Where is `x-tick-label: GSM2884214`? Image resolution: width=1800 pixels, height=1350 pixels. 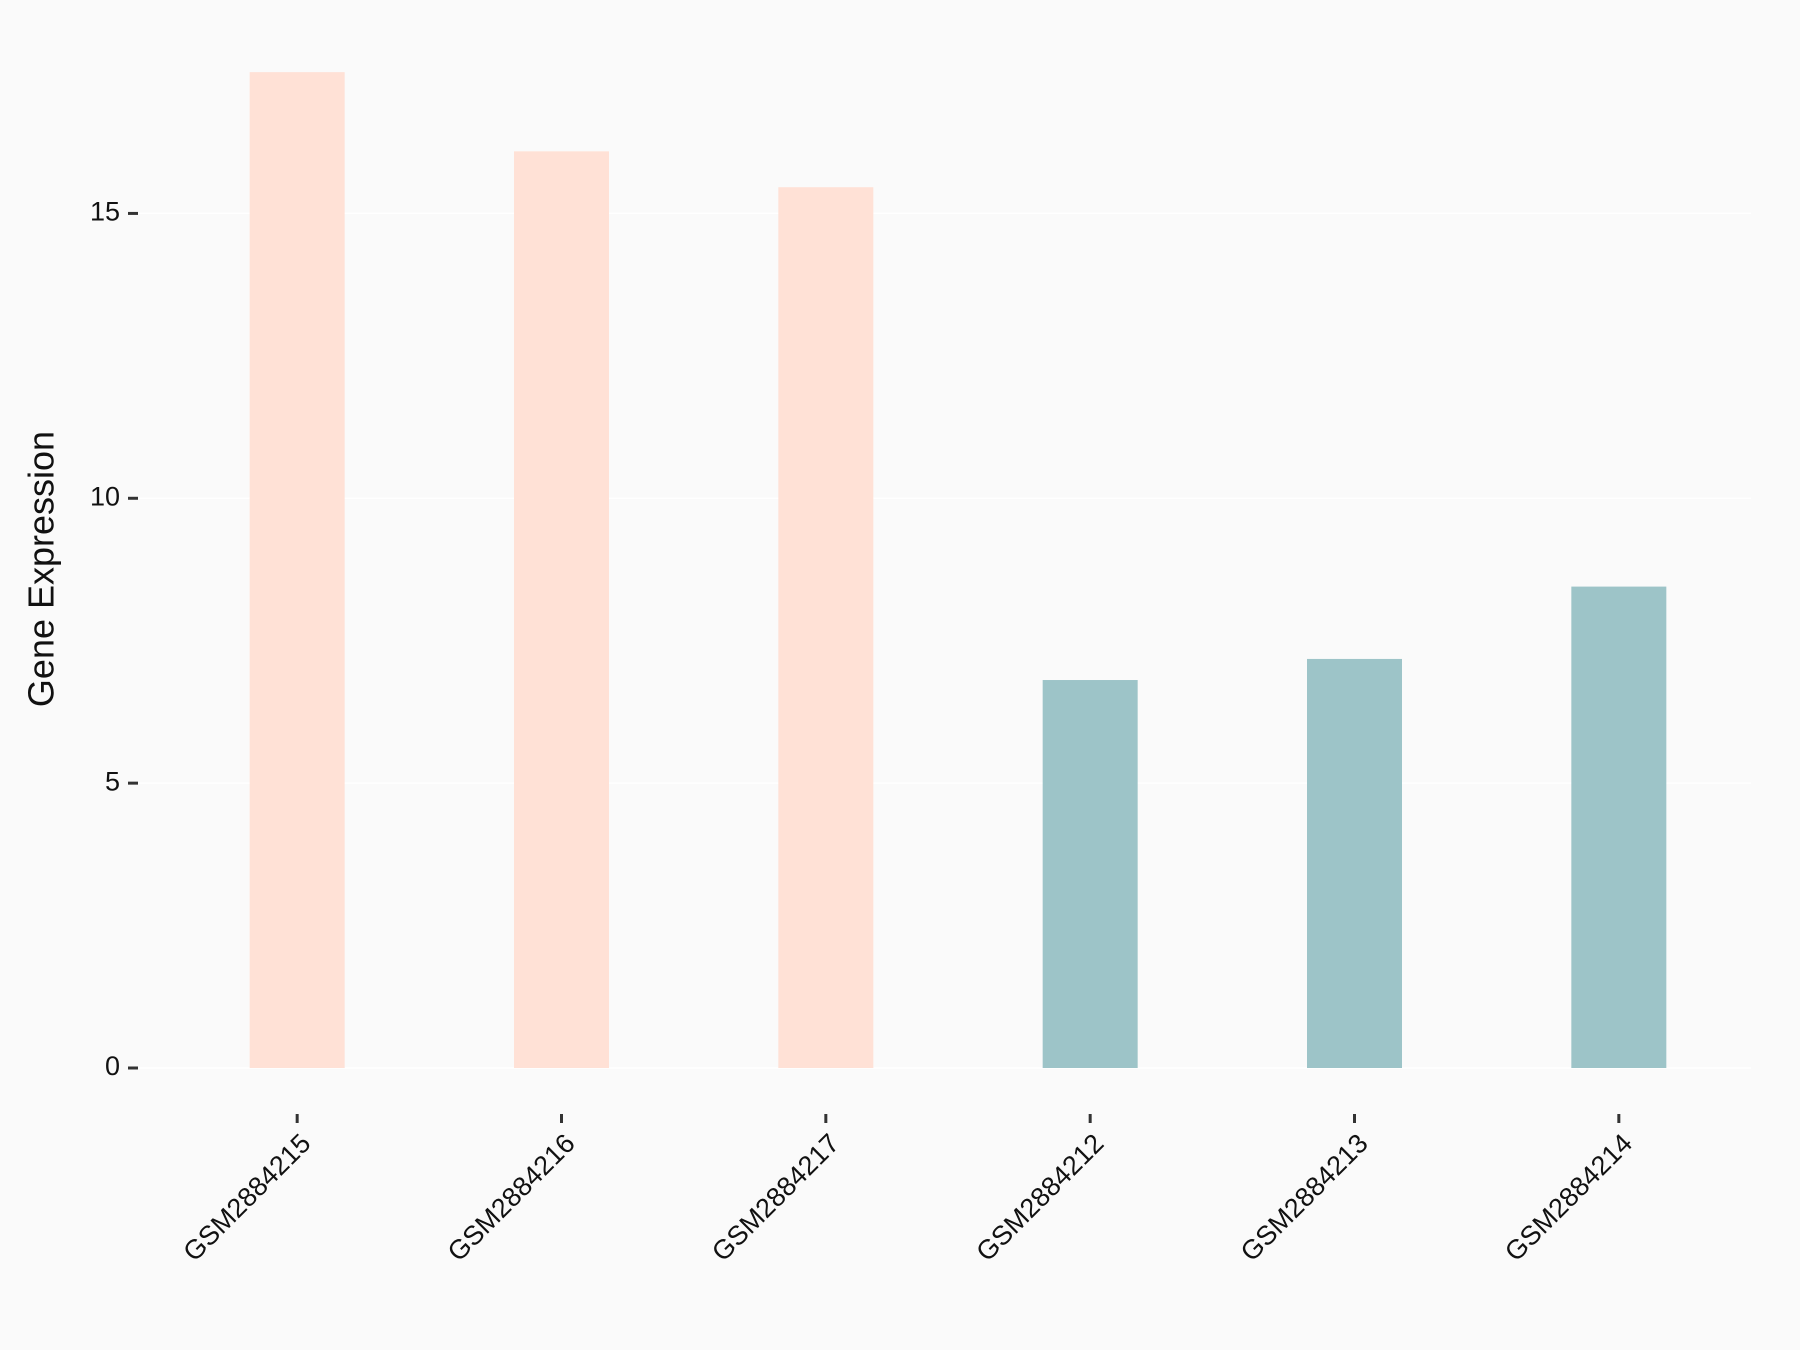
x-tick-label: GSM2884214 is located at coordinates (1568, 1197).